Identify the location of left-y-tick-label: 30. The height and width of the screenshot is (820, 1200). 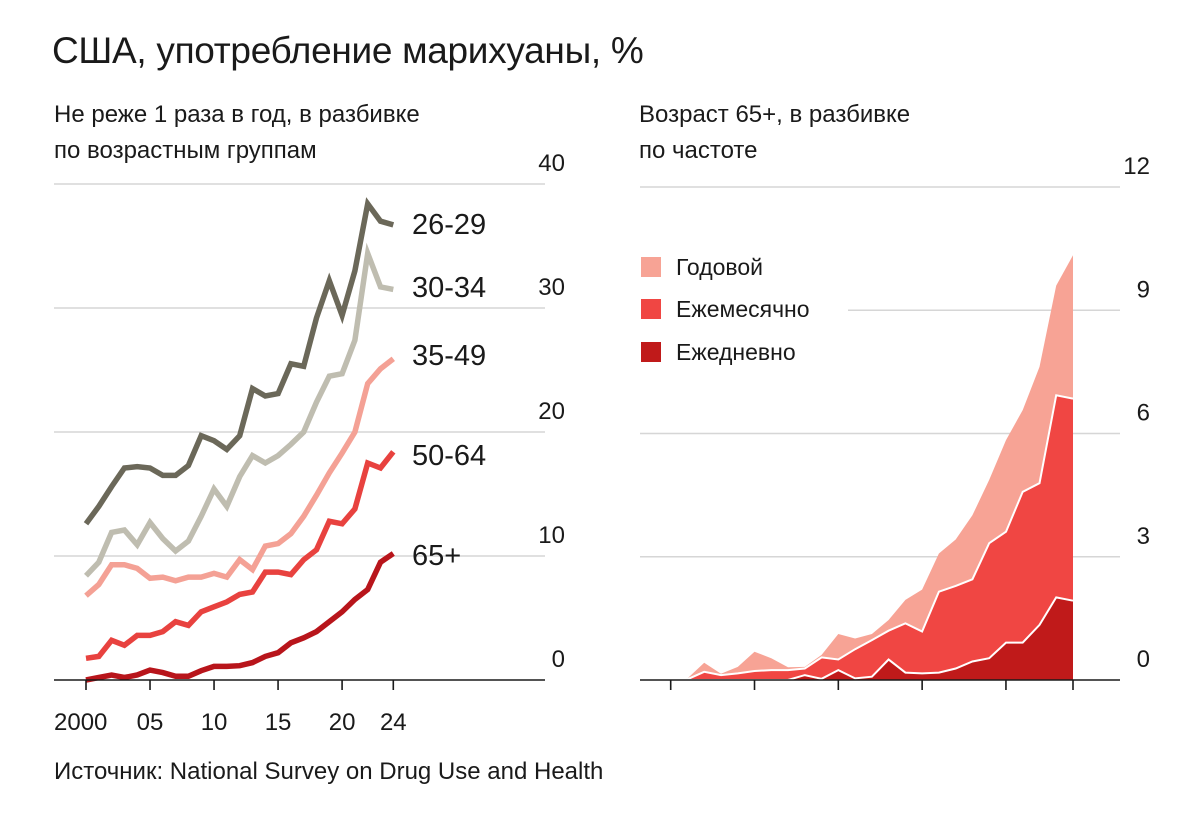
(551, 287).